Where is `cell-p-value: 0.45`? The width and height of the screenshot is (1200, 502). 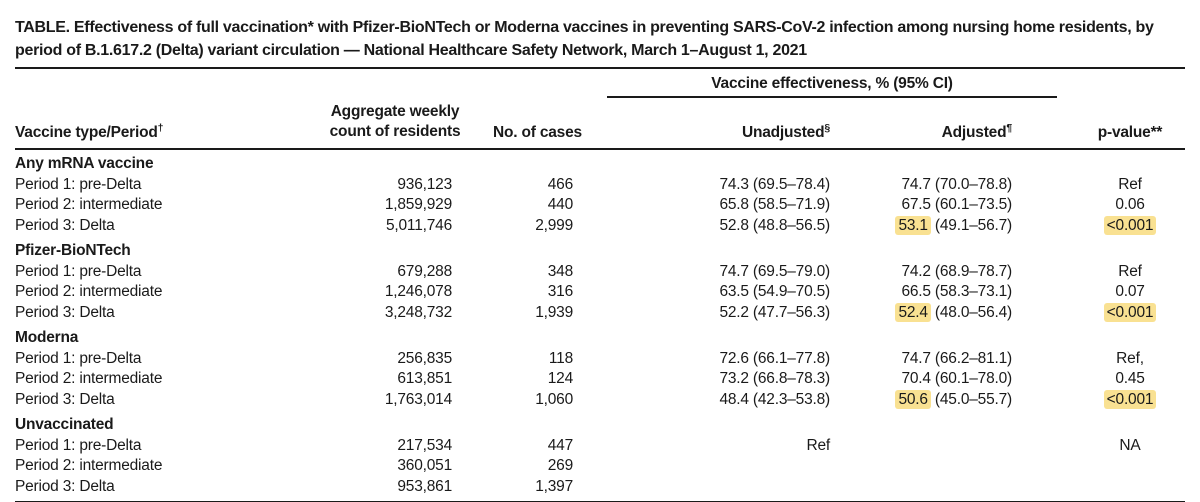 cell-p-value: 0.45 is located at coordinates (1130, 379).